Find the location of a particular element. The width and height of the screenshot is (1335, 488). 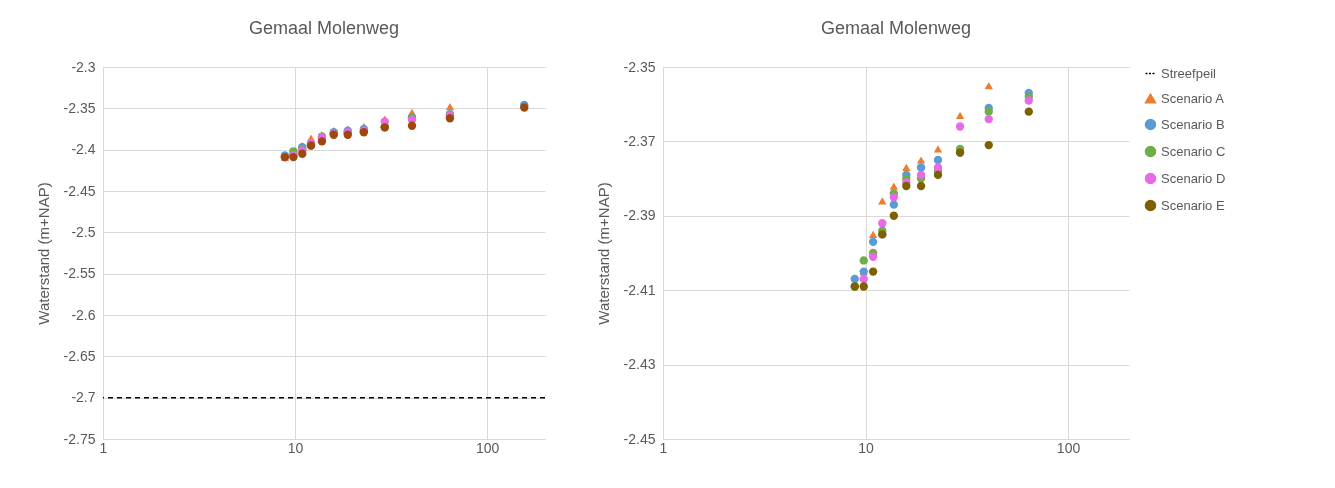

y-tick-label: -2.43 is located at coordinates (639, 364).